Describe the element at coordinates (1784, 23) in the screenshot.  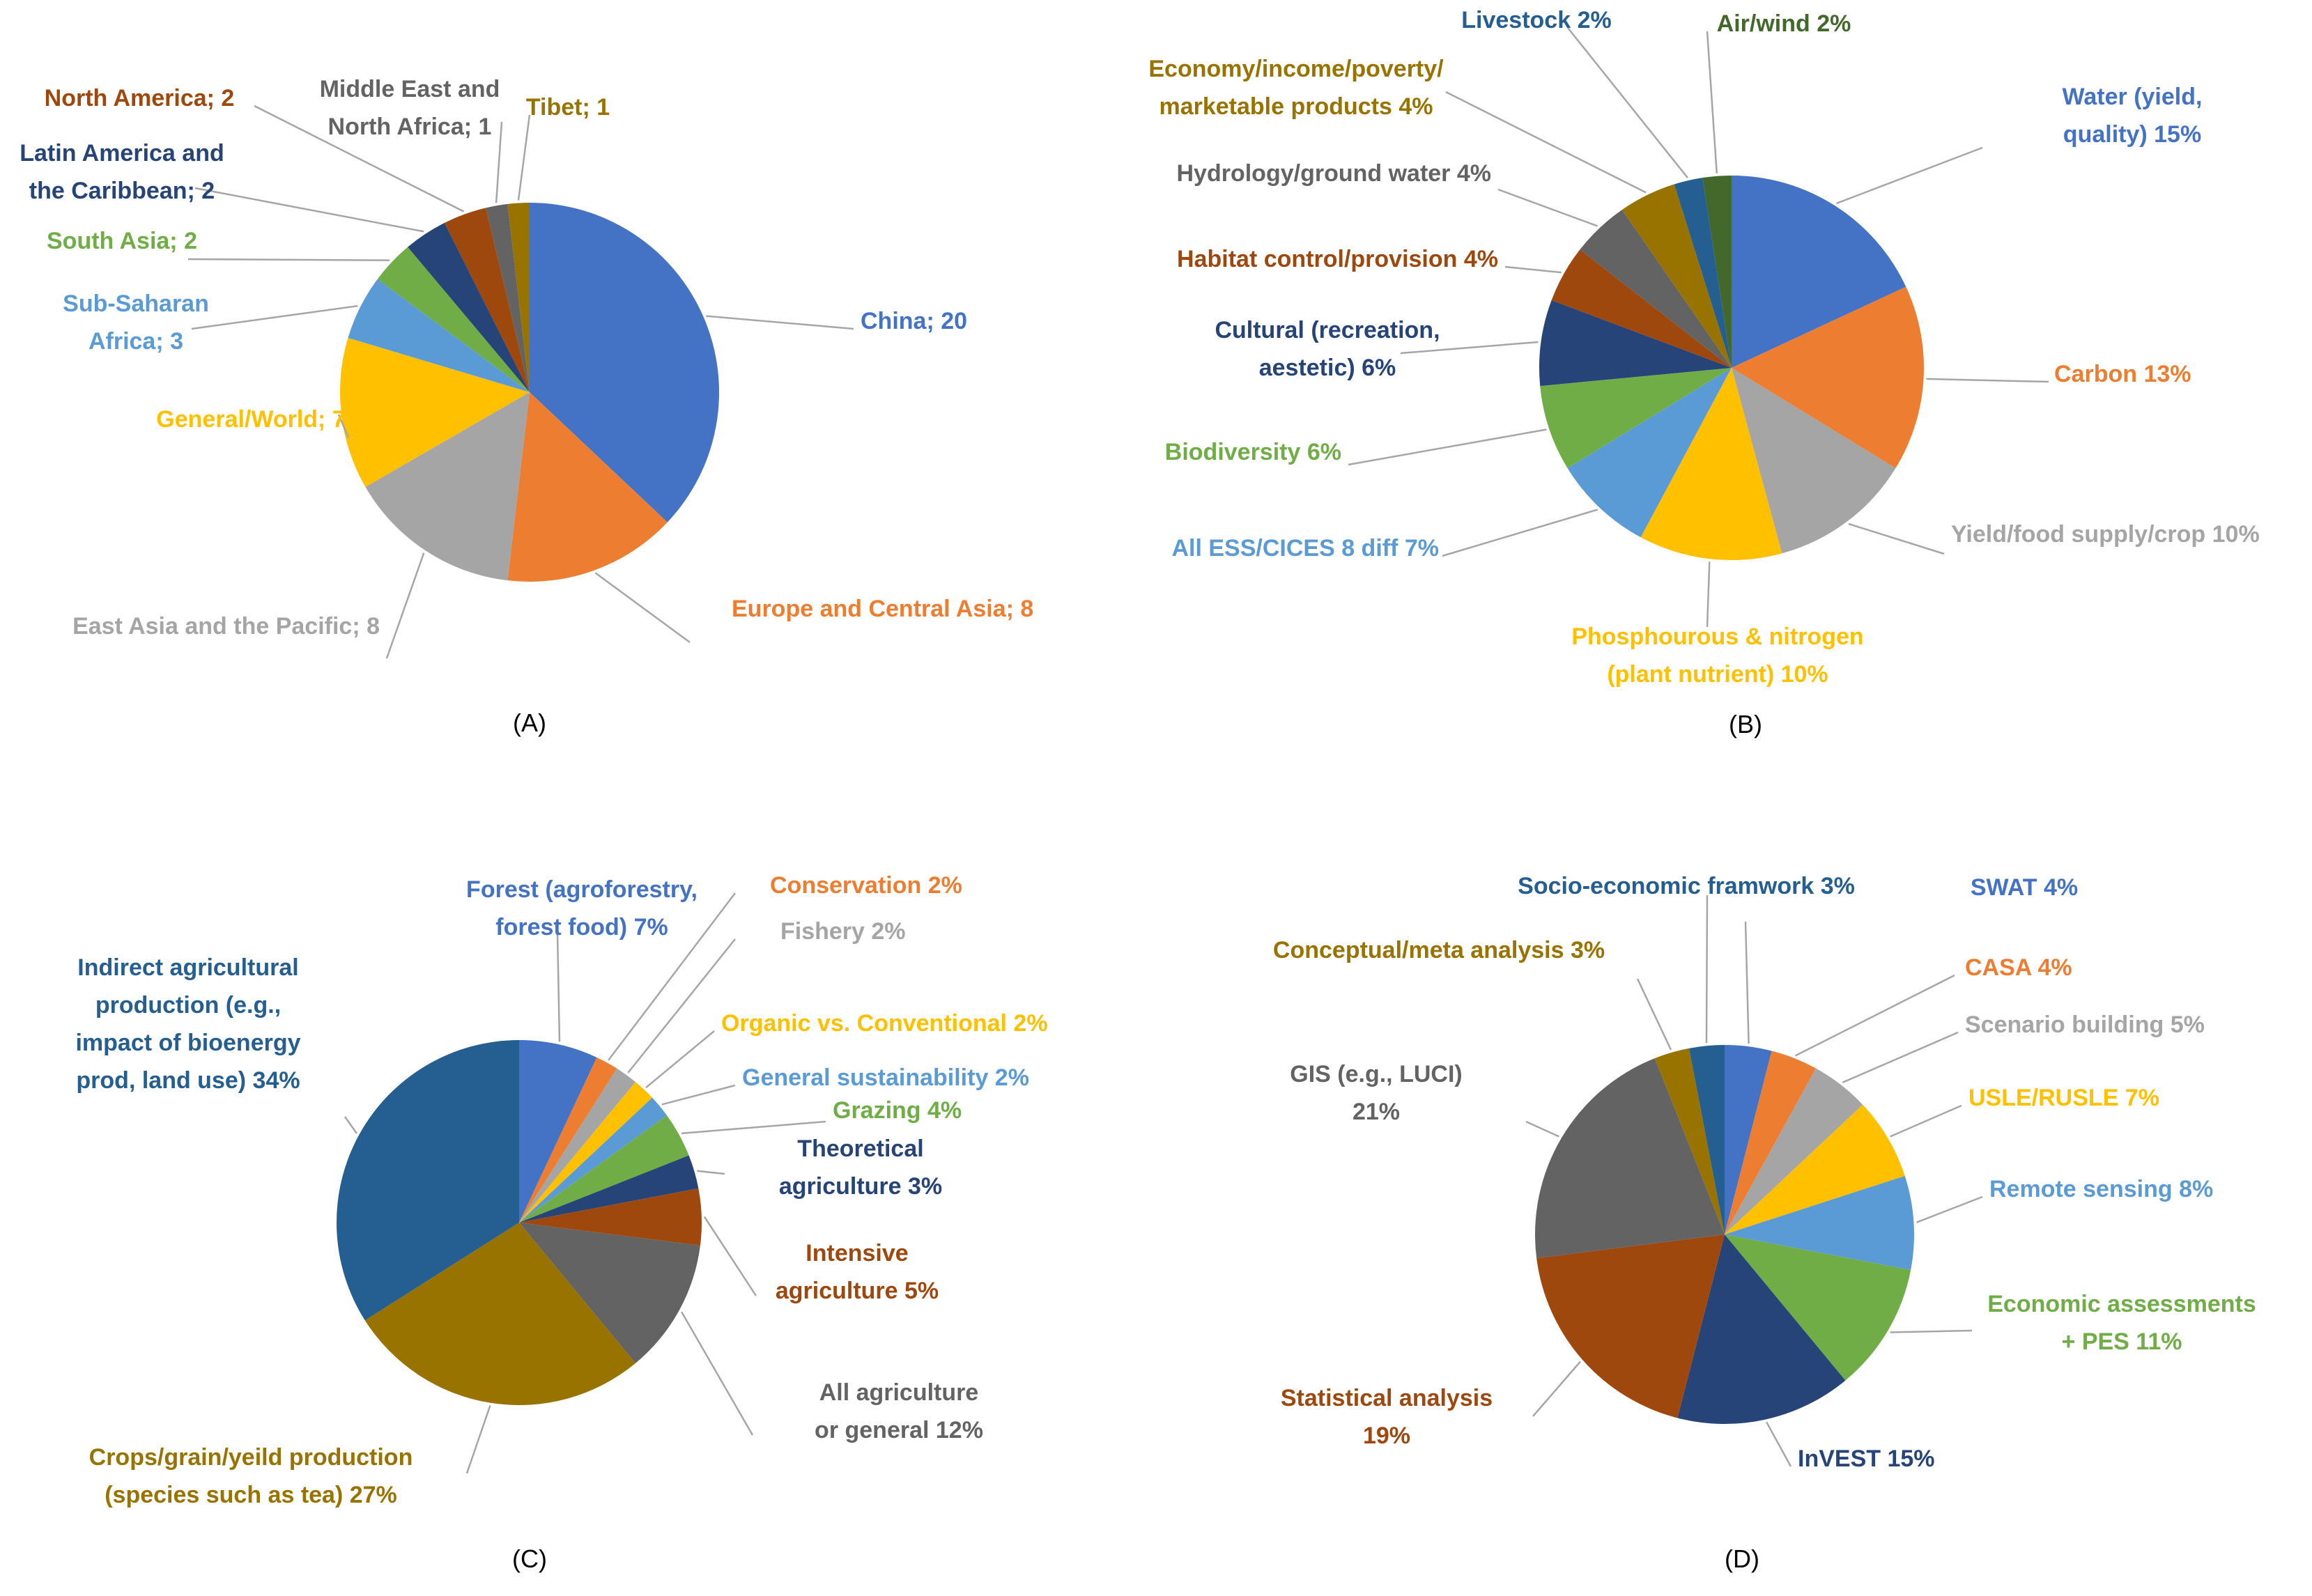
I see `slice-label: Air/wind 2%` at that location.